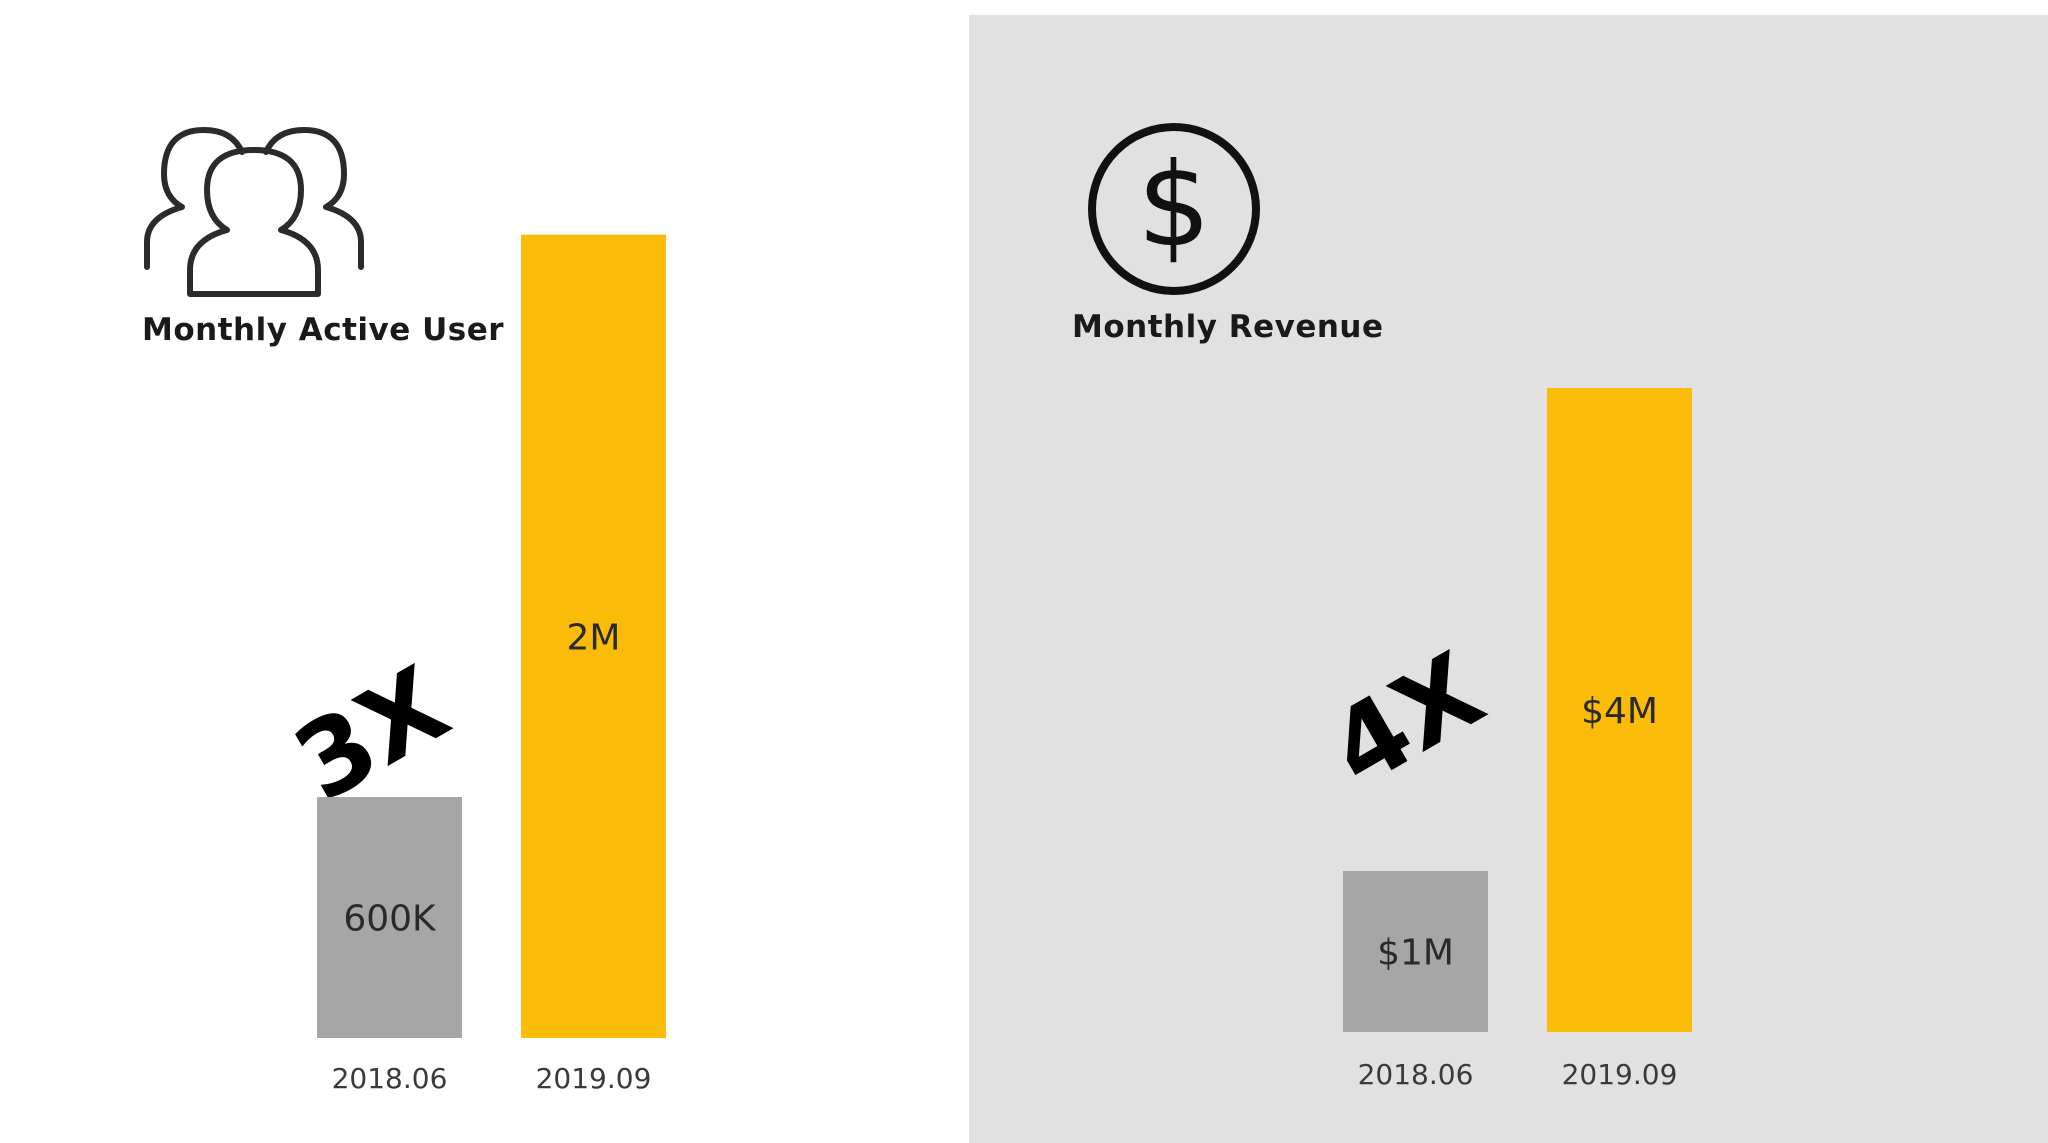  Describe the element at coordinates (594, 1078) in the screenshot. I see `users-category-label-2019.09: 2019.09` at that location.